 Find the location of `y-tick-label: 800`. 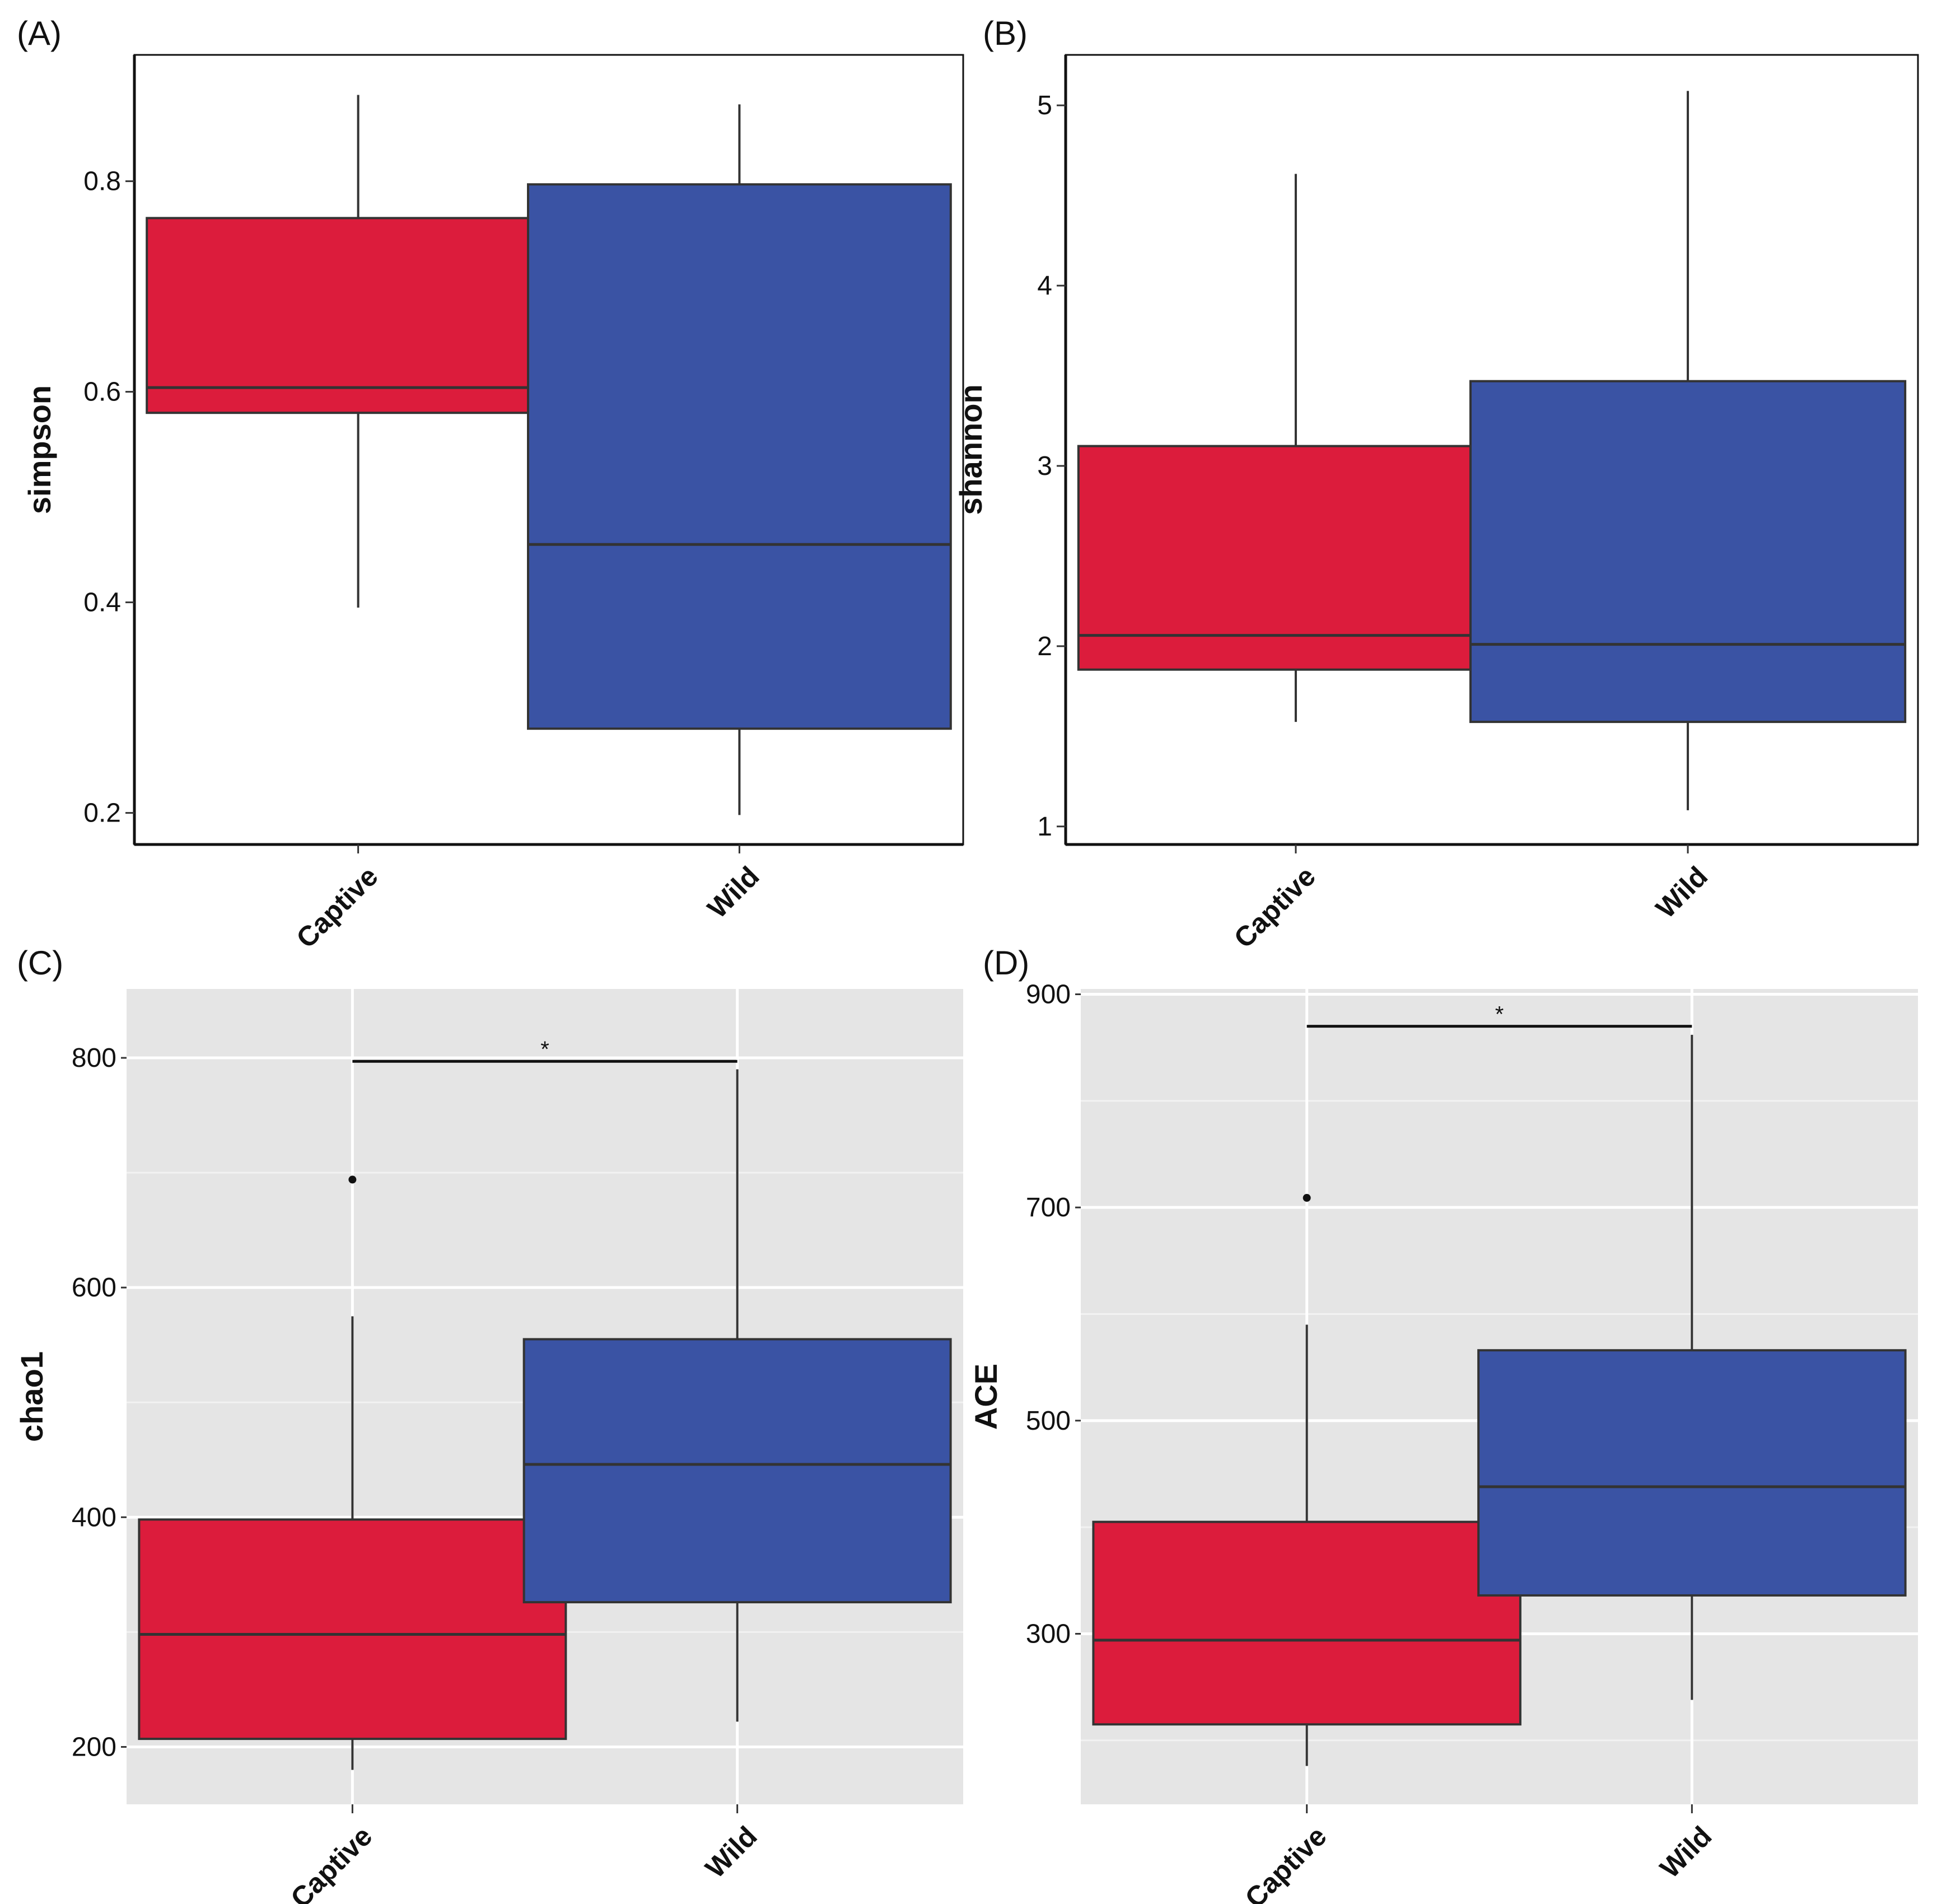

y-tick-label: 800 is located at coordinates (94, 1058).